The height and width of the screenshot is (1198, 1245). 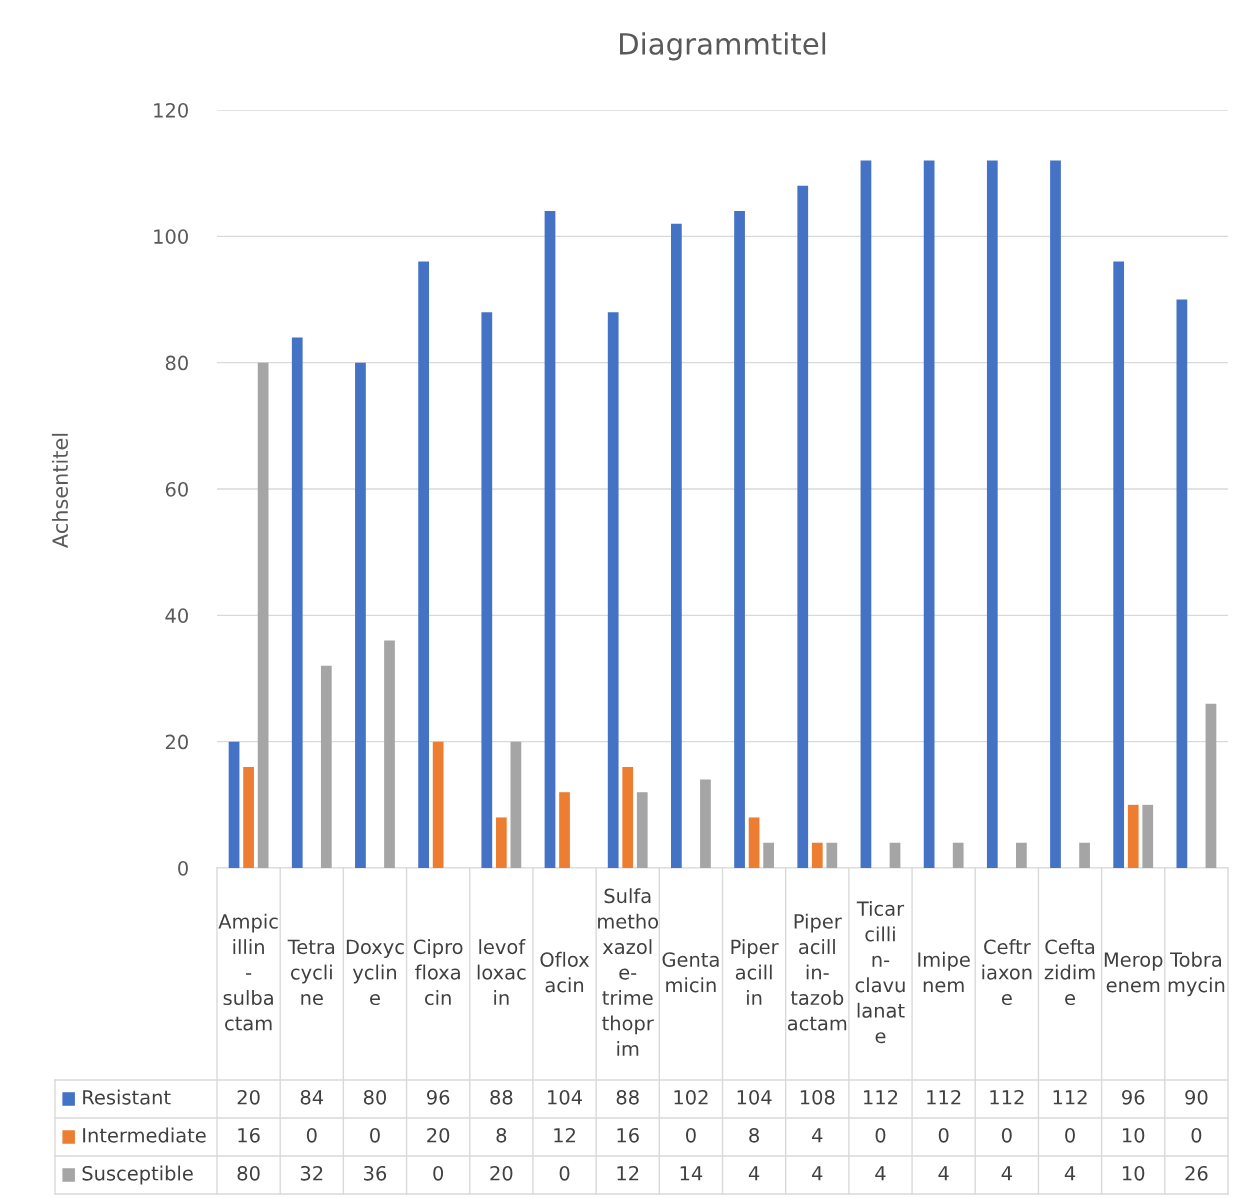 I want to click on y-tick-label: 20, so click(x=176, y=742).